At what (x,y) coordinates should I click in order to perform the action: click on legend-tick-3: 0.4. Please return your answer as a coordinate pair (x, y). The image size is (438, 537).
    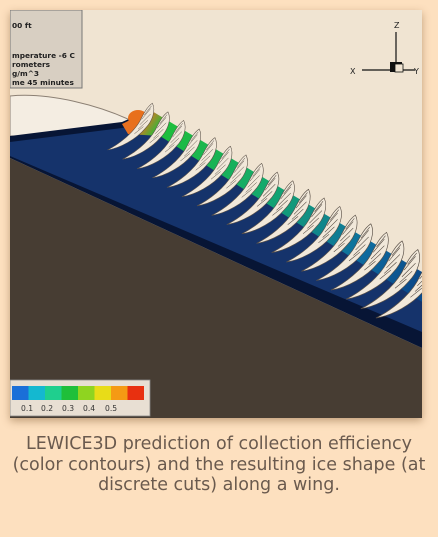
    Looking at the image, I should click on (89, 408).